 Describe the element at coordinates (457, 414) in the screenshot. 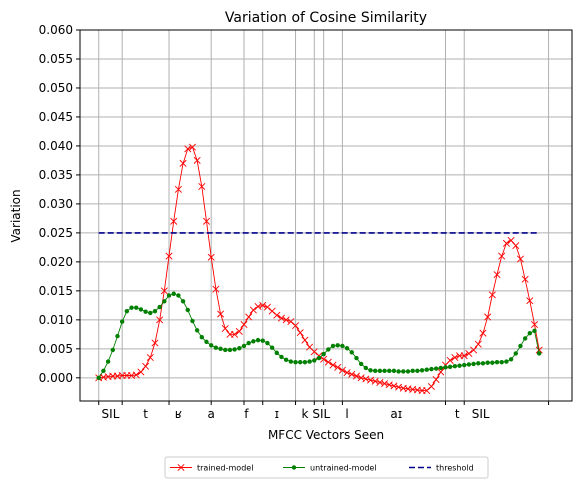

I see `x-tick-label: t` at that location.